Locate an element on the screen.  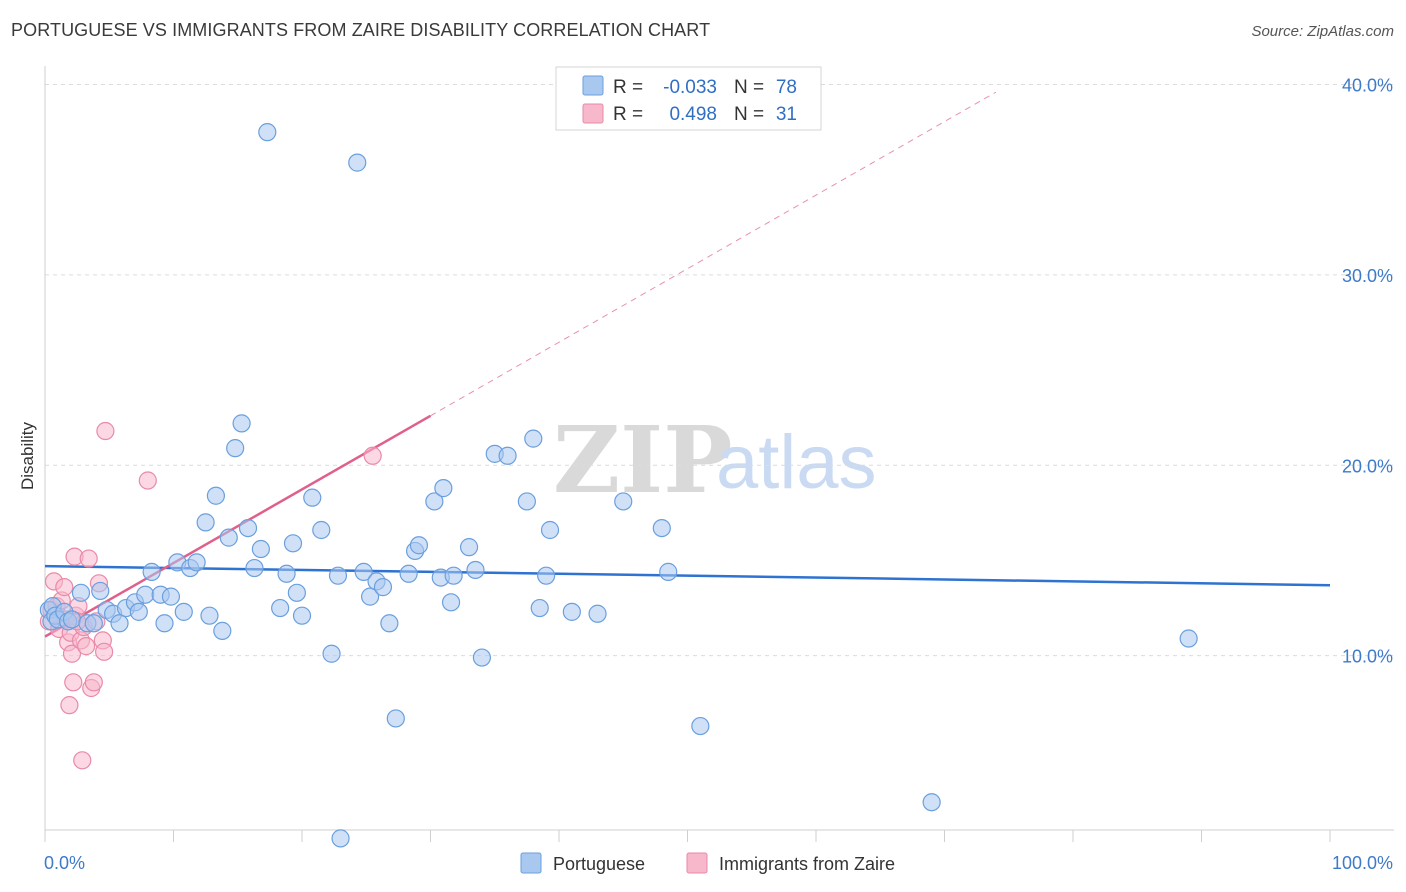
bottom-legend-swatch-portuguese is located at coordinates (531, 863).